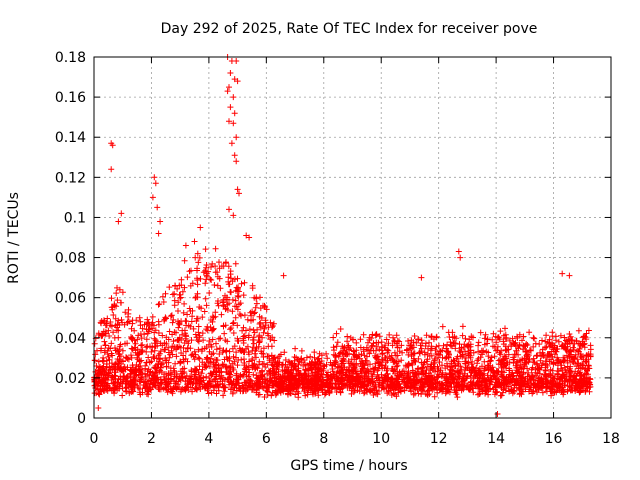 The width and height of the screenshot is (640, 480). I want to click on y-tick-label: 0.08, so click(70, 259).